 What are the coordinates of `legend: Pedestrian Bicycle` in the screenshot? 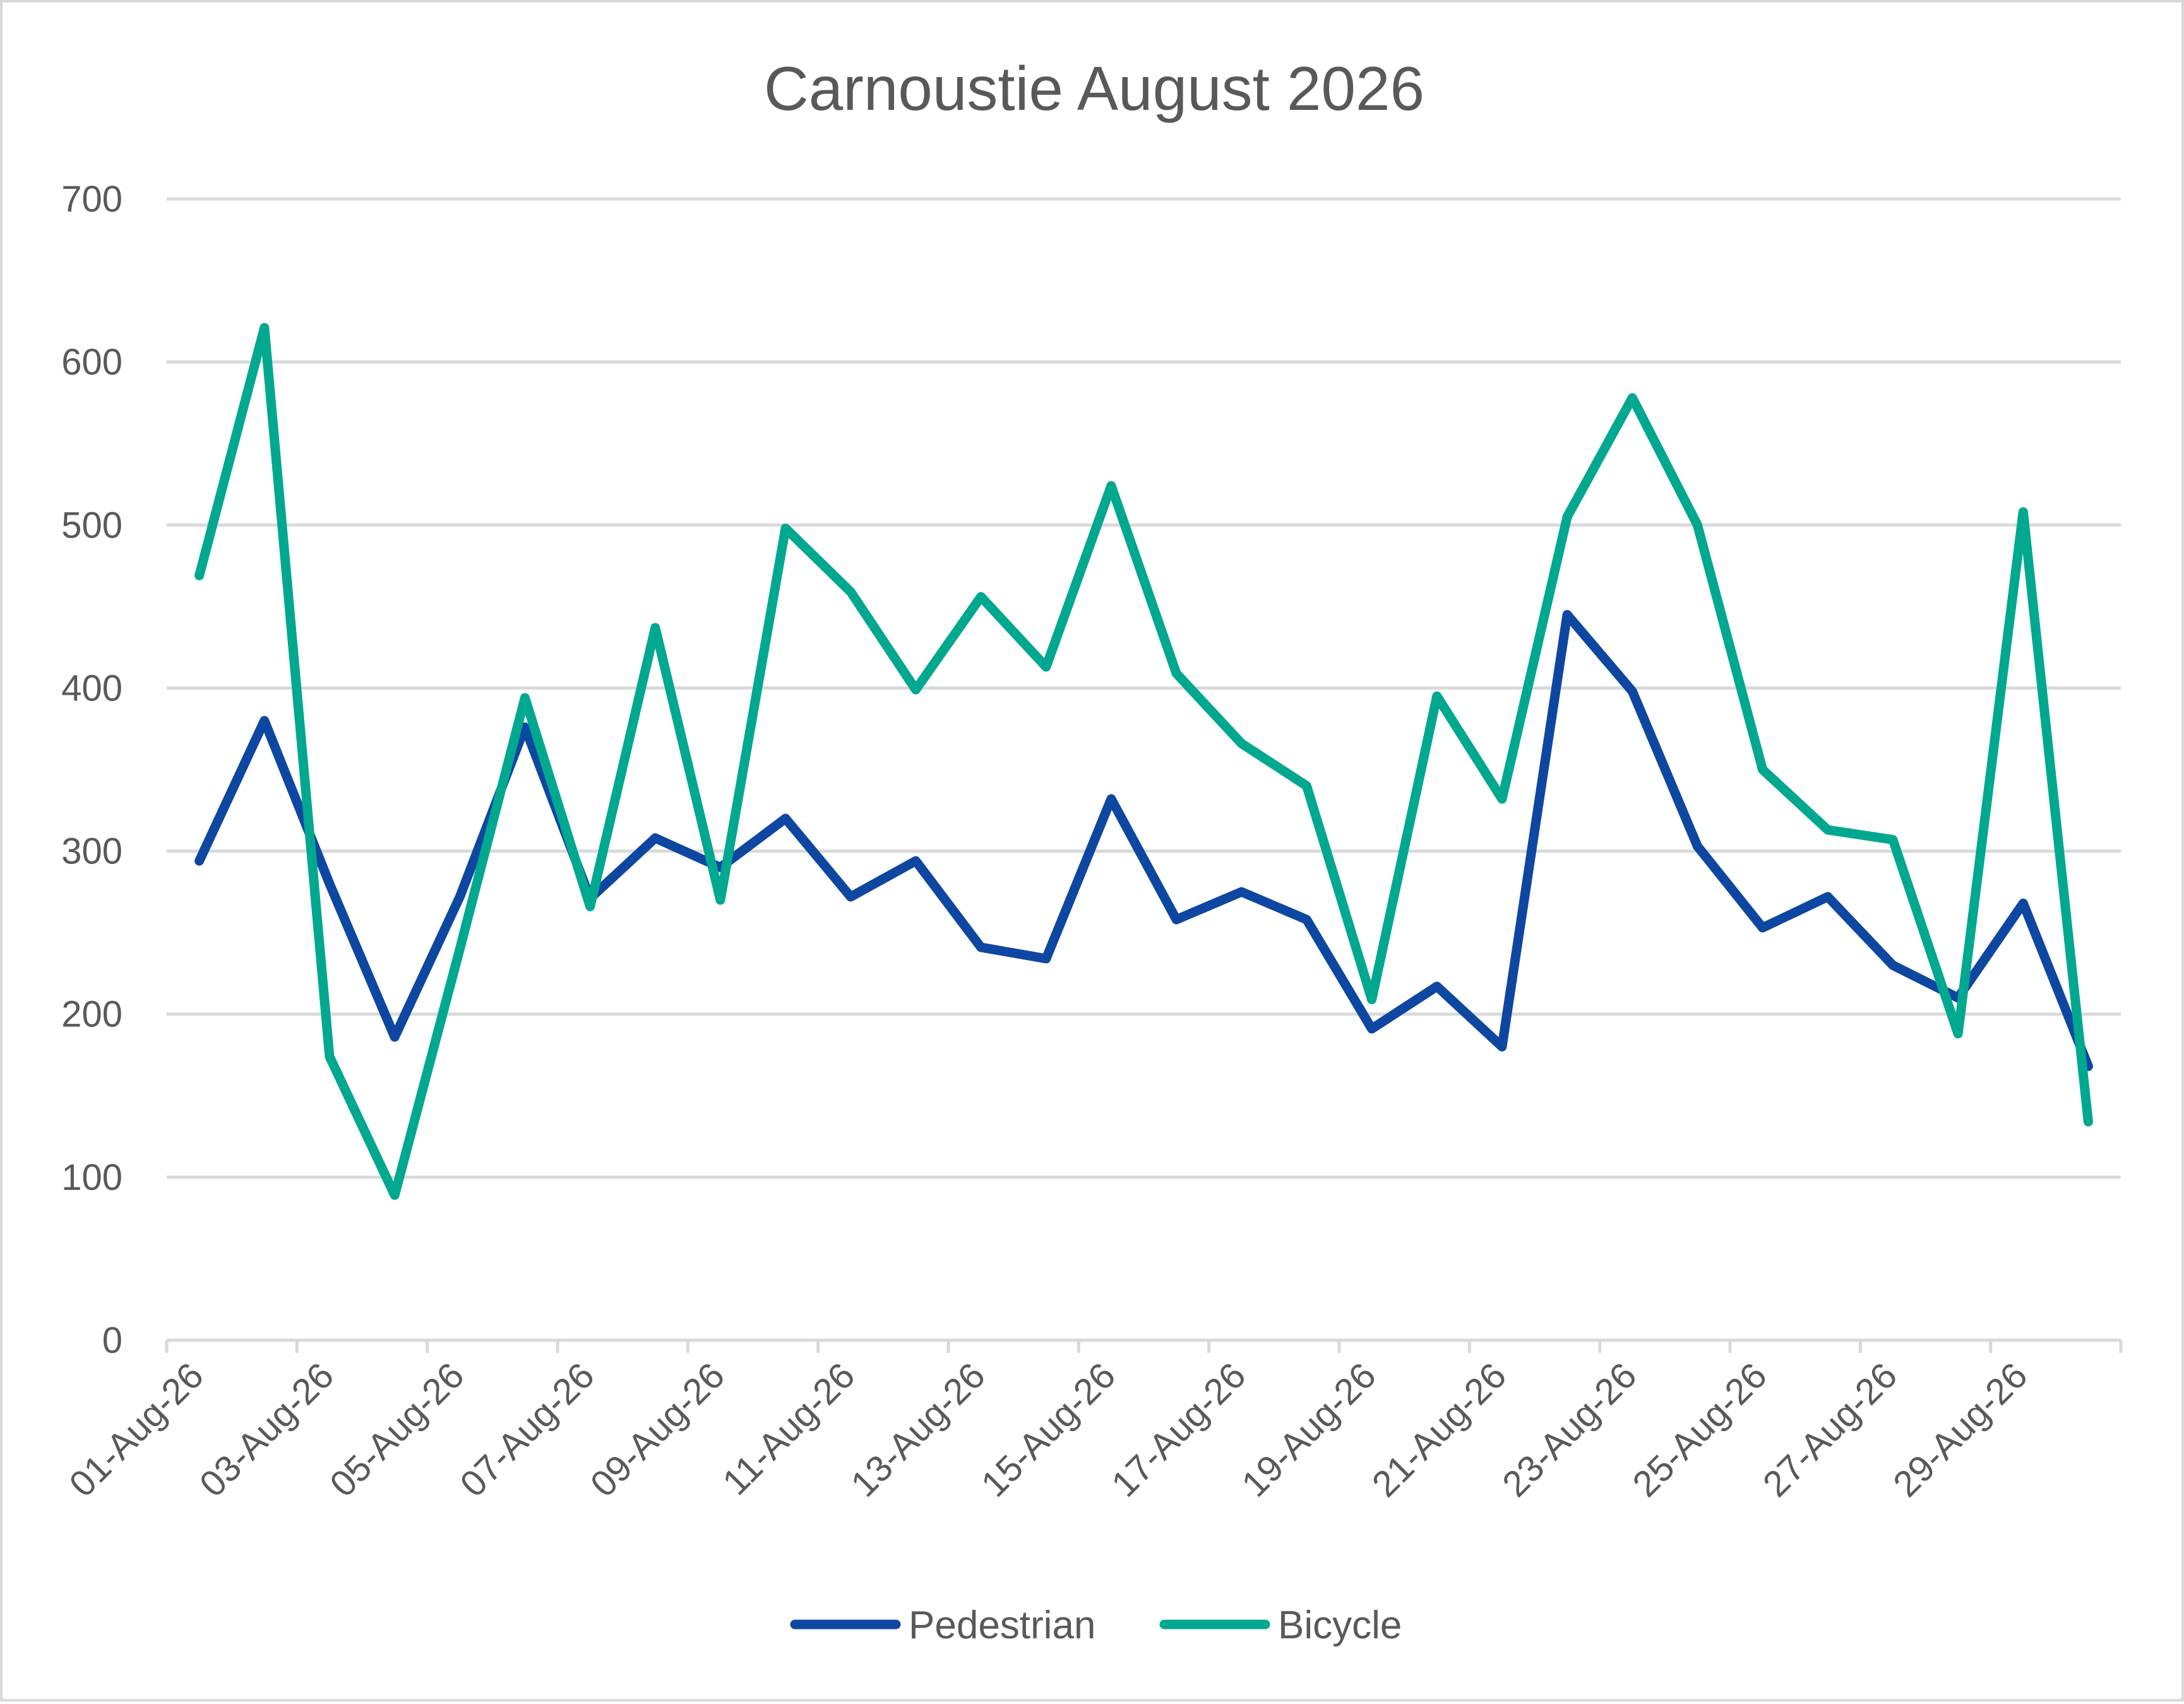 It's located at (1096, 1625).